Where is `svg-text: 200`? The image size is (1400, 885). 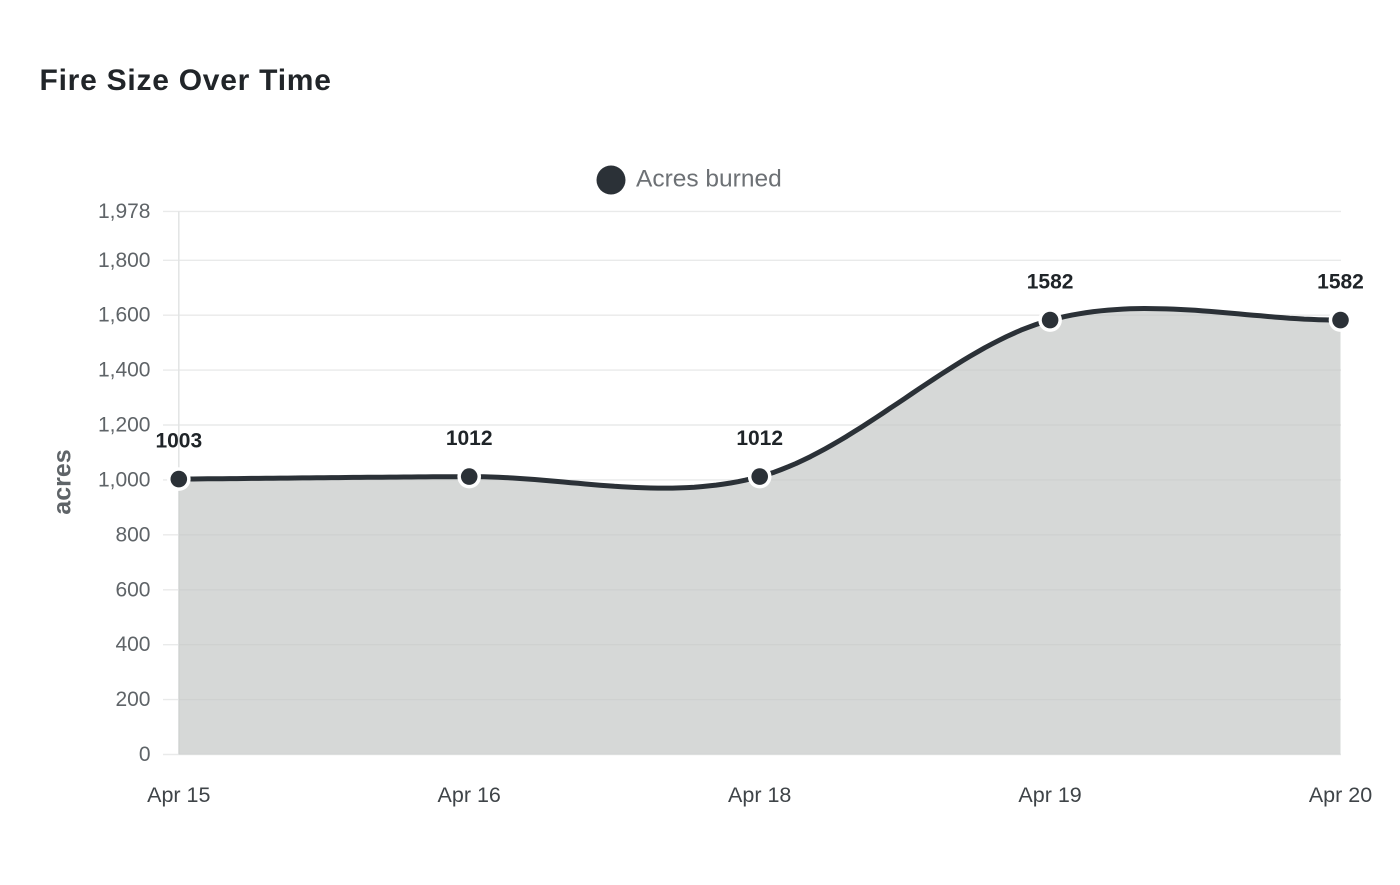 svg-text: 200 is located at coordinates (132, 699).